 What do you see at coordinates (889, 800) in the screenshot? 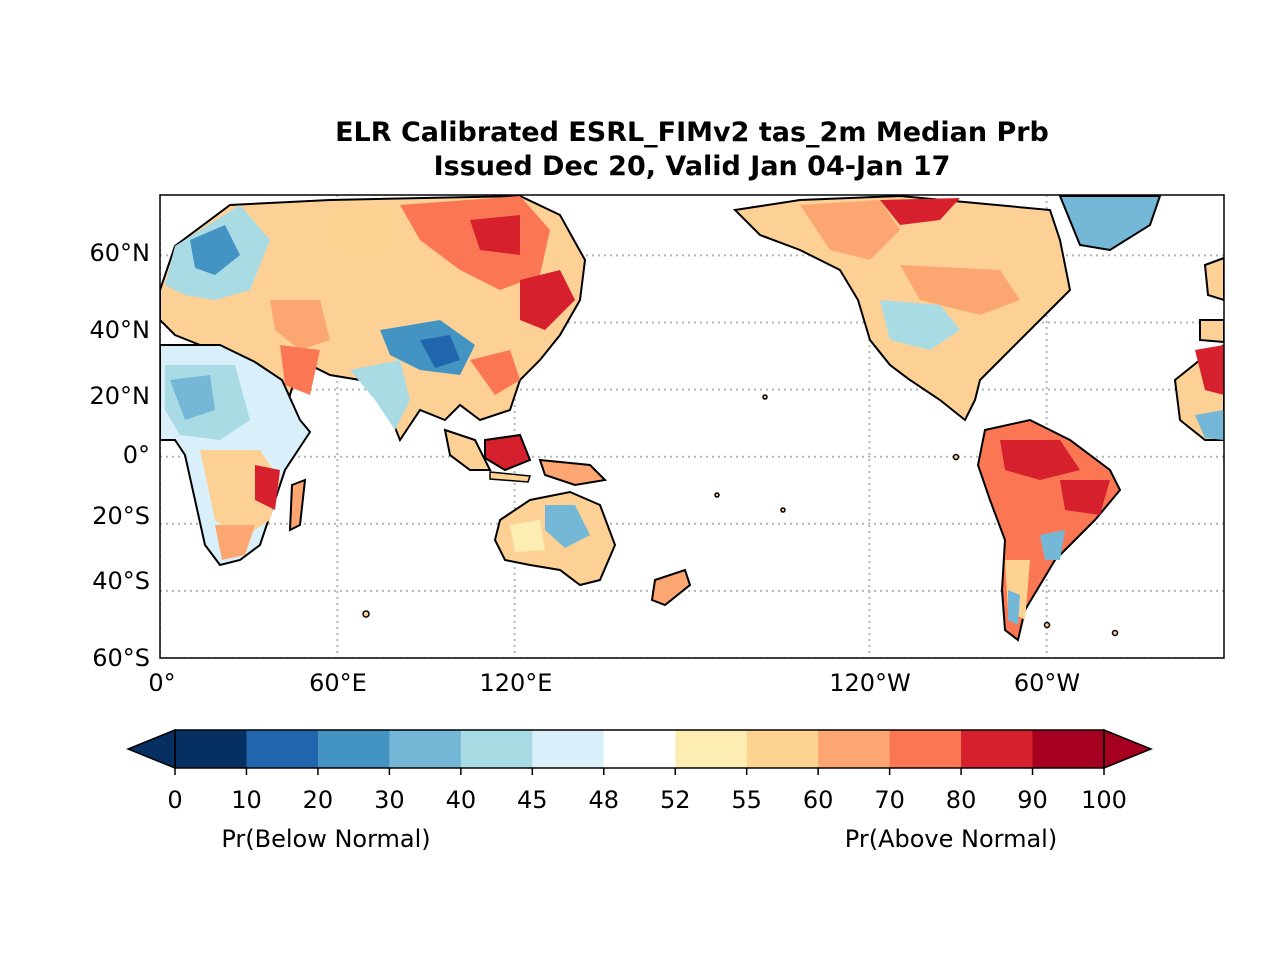
I see `colorbar-tick-label: 70` at bounding box center [889, 800].